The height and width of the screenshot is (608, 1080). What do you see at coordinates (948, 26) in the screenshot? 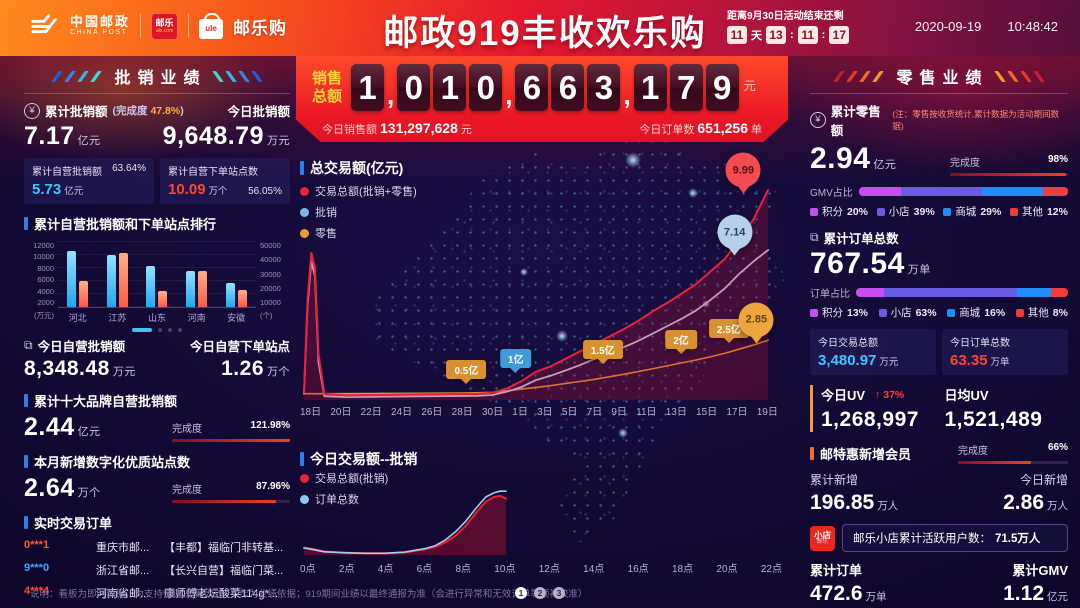
I see `current-date: 2020-09-19` at bounding box center [948, 26].